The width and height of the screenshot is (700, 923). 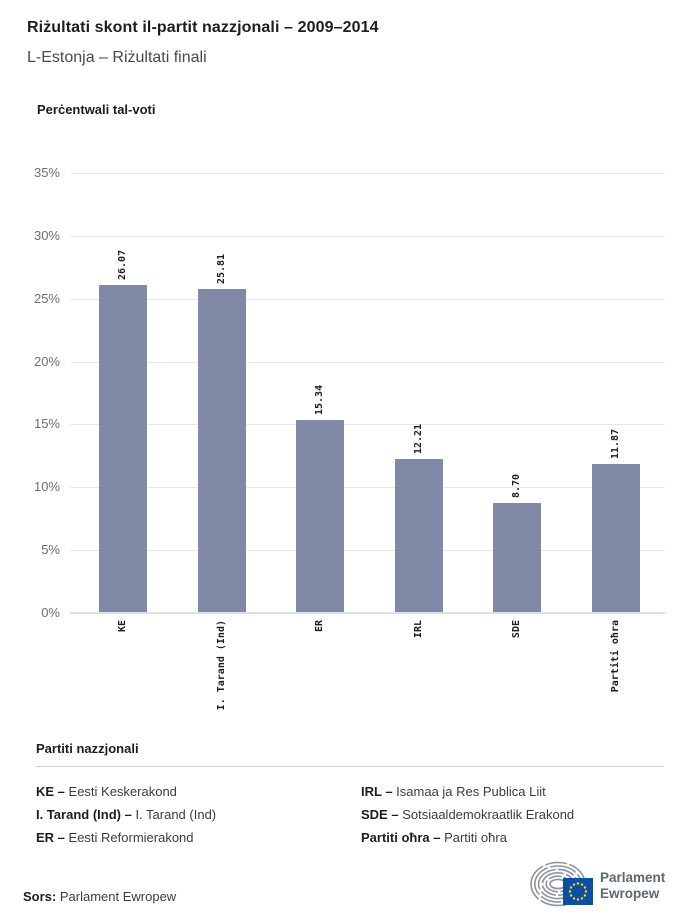 I want to click on source-value: Parlament Ewropew, so click(x=118, y=896).